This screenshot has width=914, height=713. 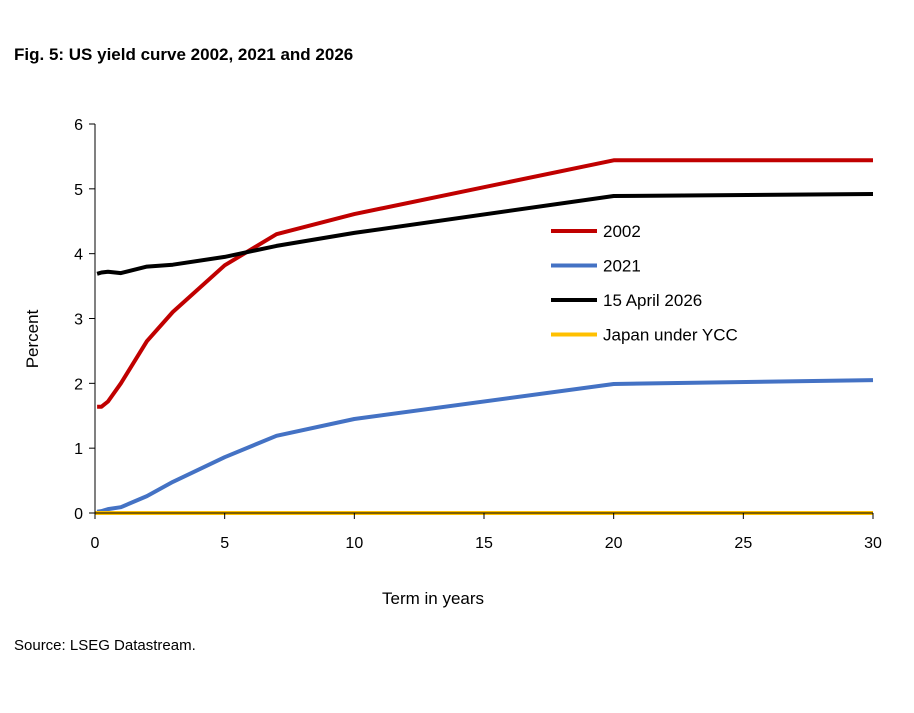 What do you see at coordinates (743, 543) in the screenshot?
I see `x-tick-label-5: 25` at bounding box center [743, 543].